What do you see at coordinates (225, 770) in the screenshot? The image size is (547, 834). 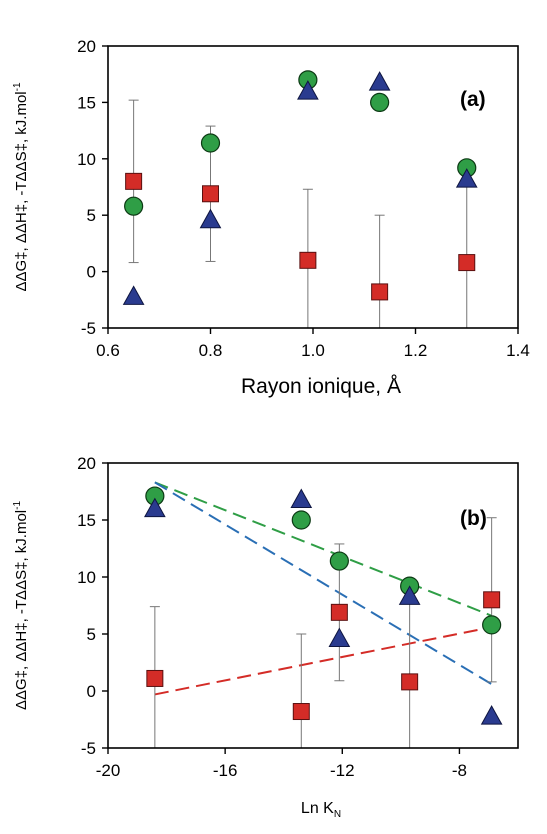 I see `x-tick-label: -16` at bounding box center [225, 770].